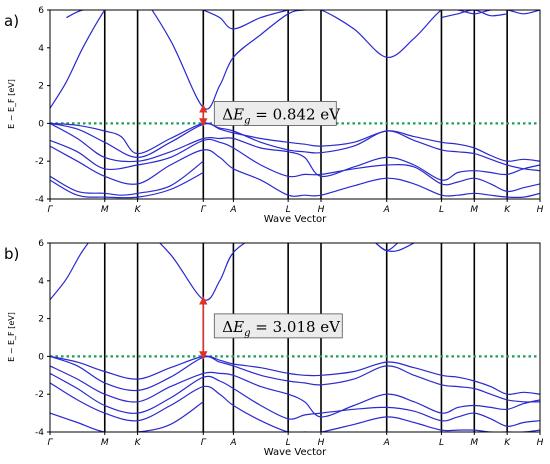  What do you see at coordinates (11, 337) in the screenshot?
I see `y-axis-label-b: E − E_F [eV]` at bounding box center [11, 337].